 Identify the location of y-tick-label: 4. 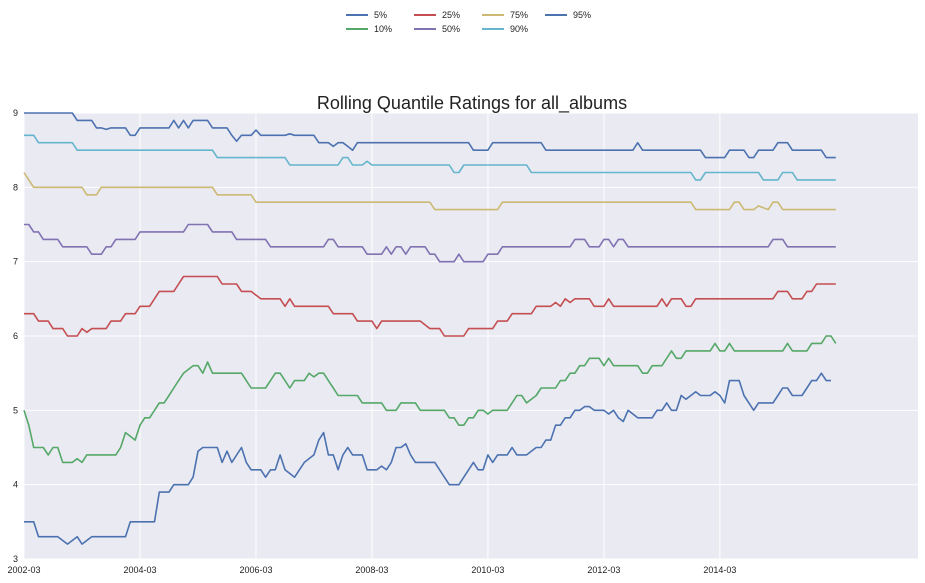
(15, 485).